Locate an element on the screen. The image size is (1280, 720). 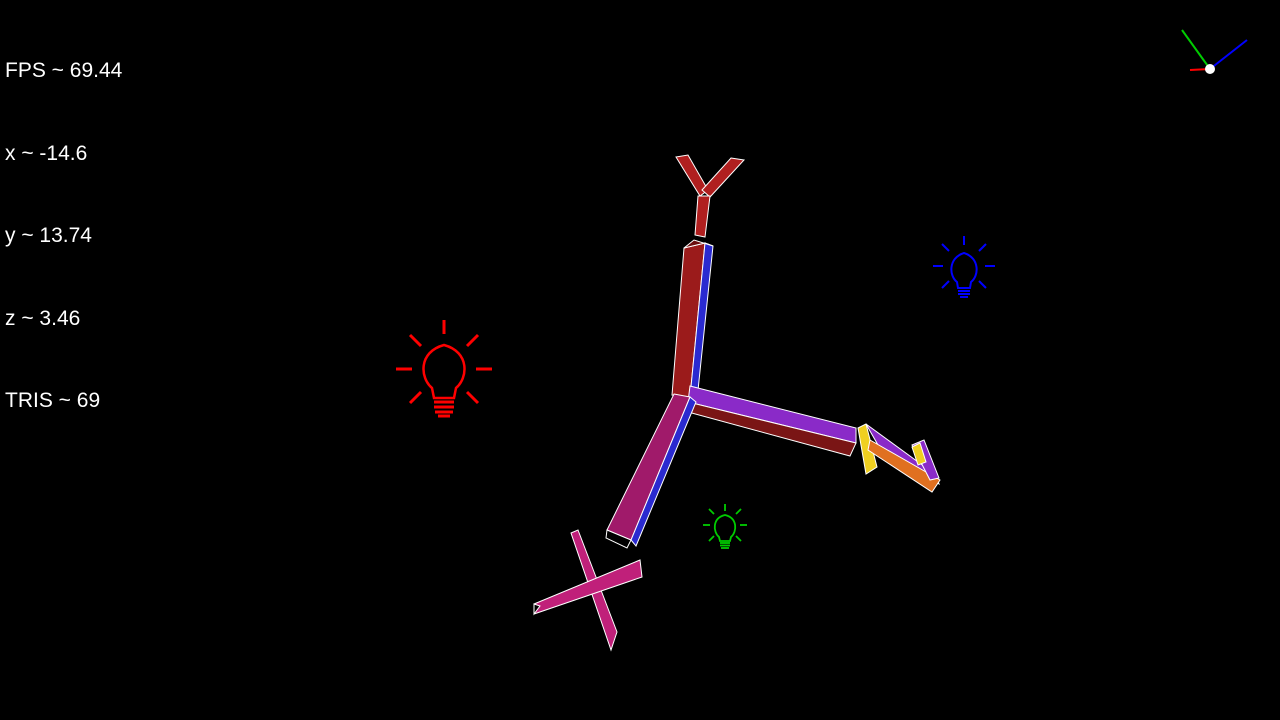
y-coordinate-readout: y ~ 13.74 is located at coordinates (48, 235).